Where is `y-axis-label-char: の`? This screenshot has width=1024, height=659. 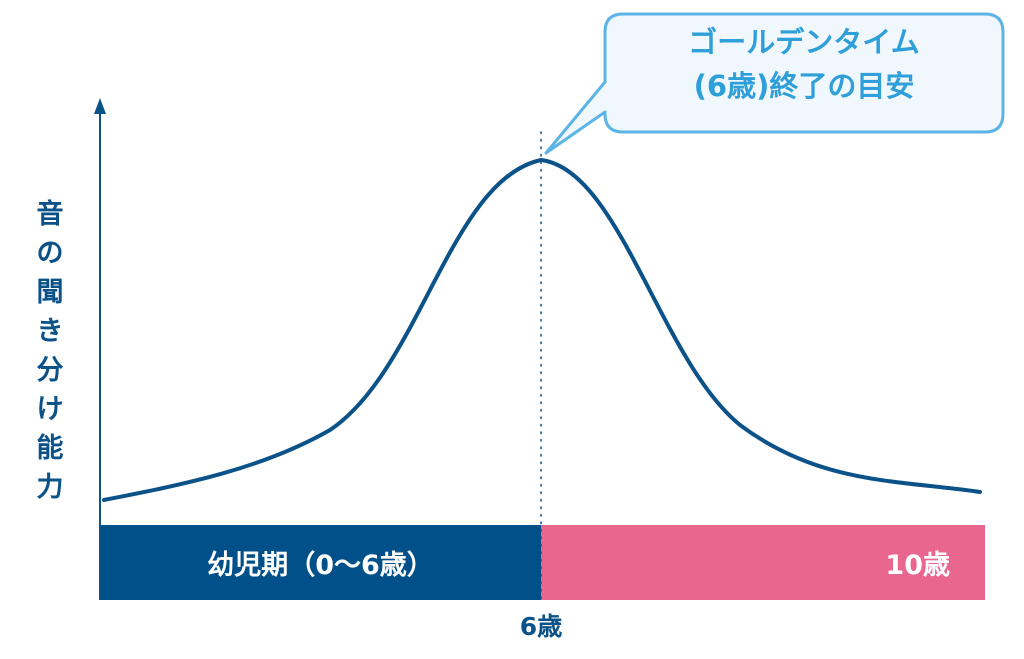 y-axis-label-char: の is located at coordinates (50, 253).